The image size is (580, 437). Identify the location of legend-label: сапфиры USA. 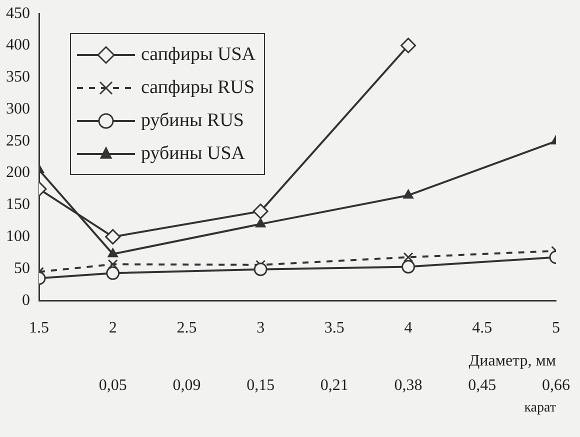
(198, 55).